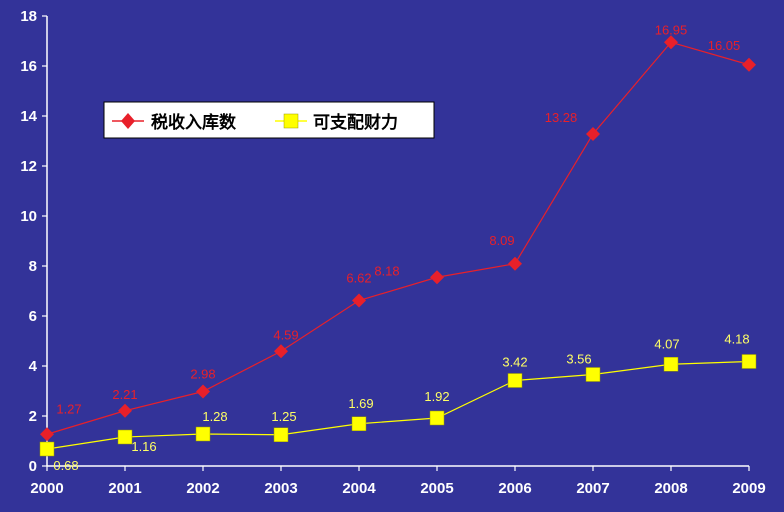 The image size is (784, 512). I want to click on legend-label-red: 税收入库数, so click(194, 122).